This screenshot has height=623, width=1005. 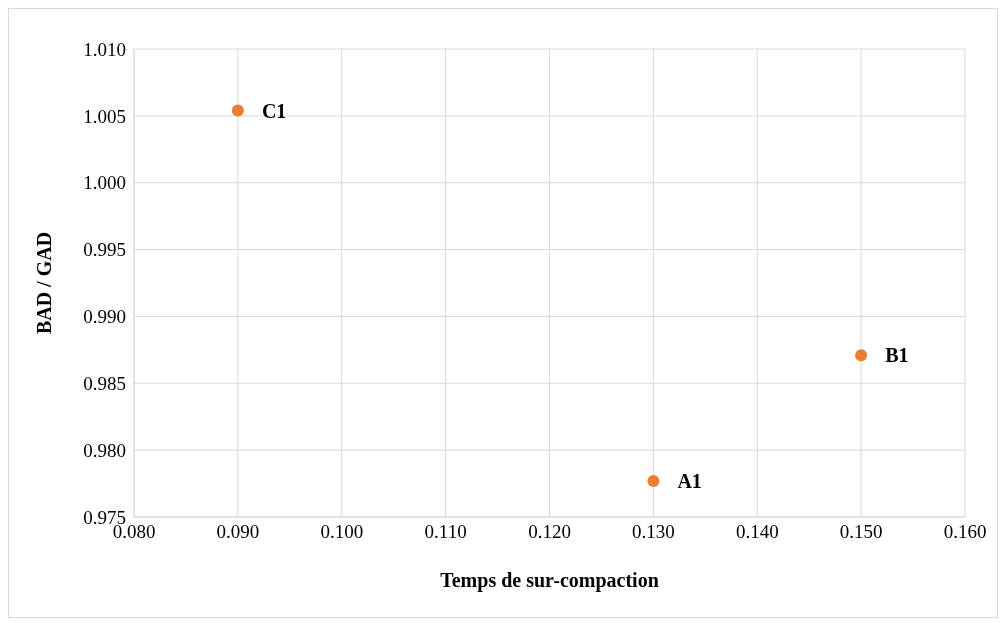 What do you see at coordinates (757, 532) in the screenshot?
I see `x-tick-label: 0.140` at bounding box center [757, 532].